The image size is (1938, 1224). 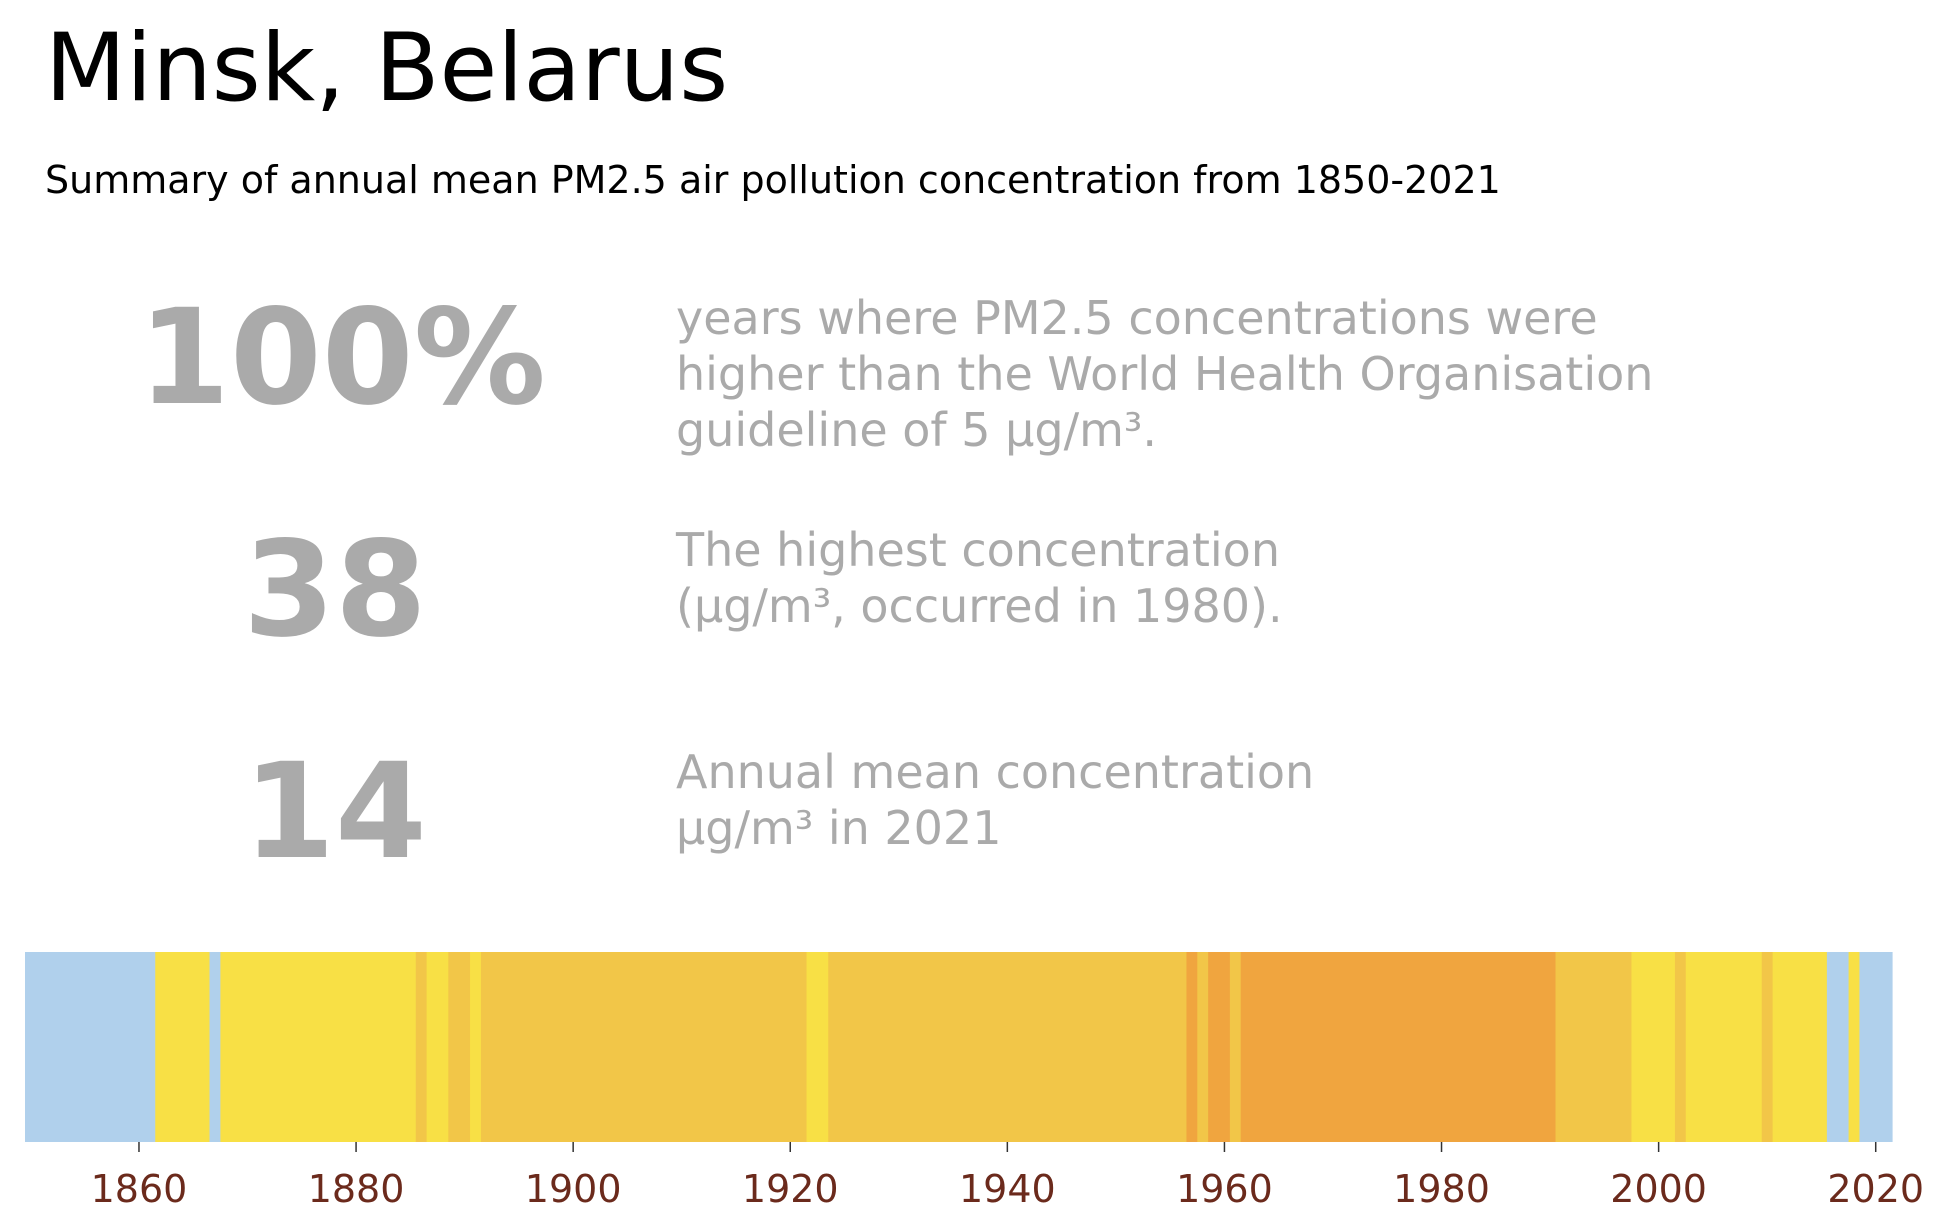 I want to click on stat-highest-concentration-value: 38, so click(x=335, y=590).